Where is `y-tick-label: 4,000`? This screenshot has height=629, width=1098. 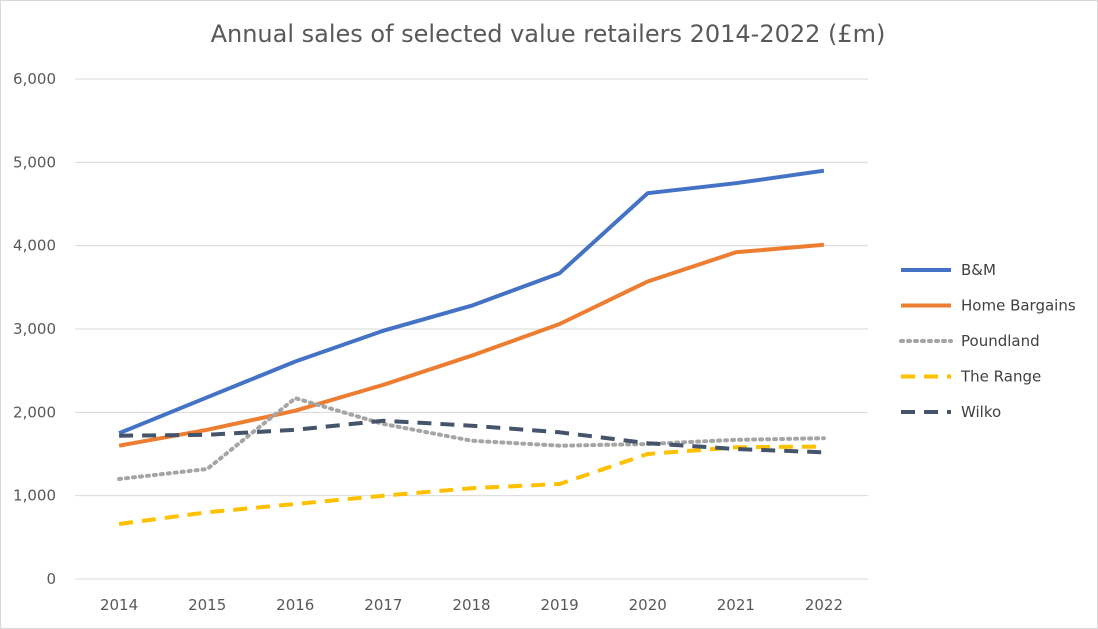
y-tick-label: 4,000 is located at coordinates (34, 246).